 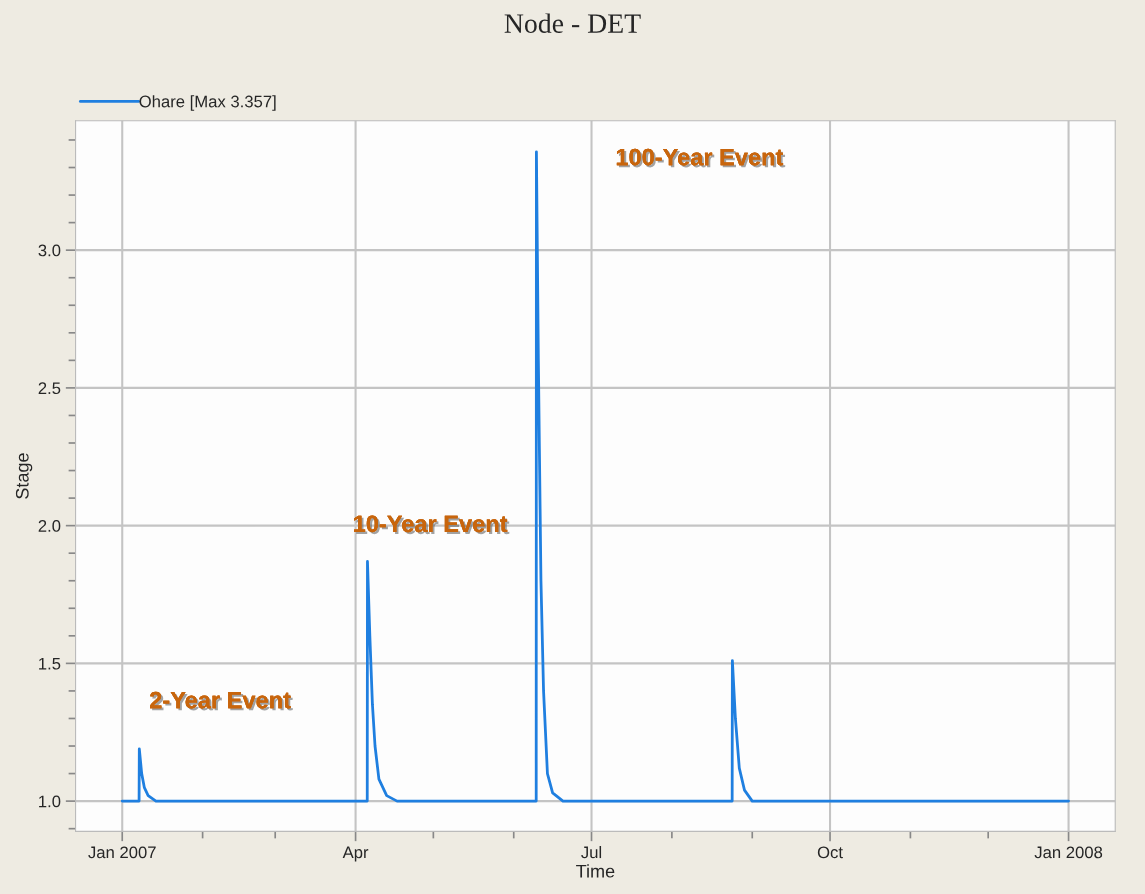 What do you see at coordinates (591, 852) in the screenshot?
I see `x-tick-label: Jul` at bounding box center [591, 852].